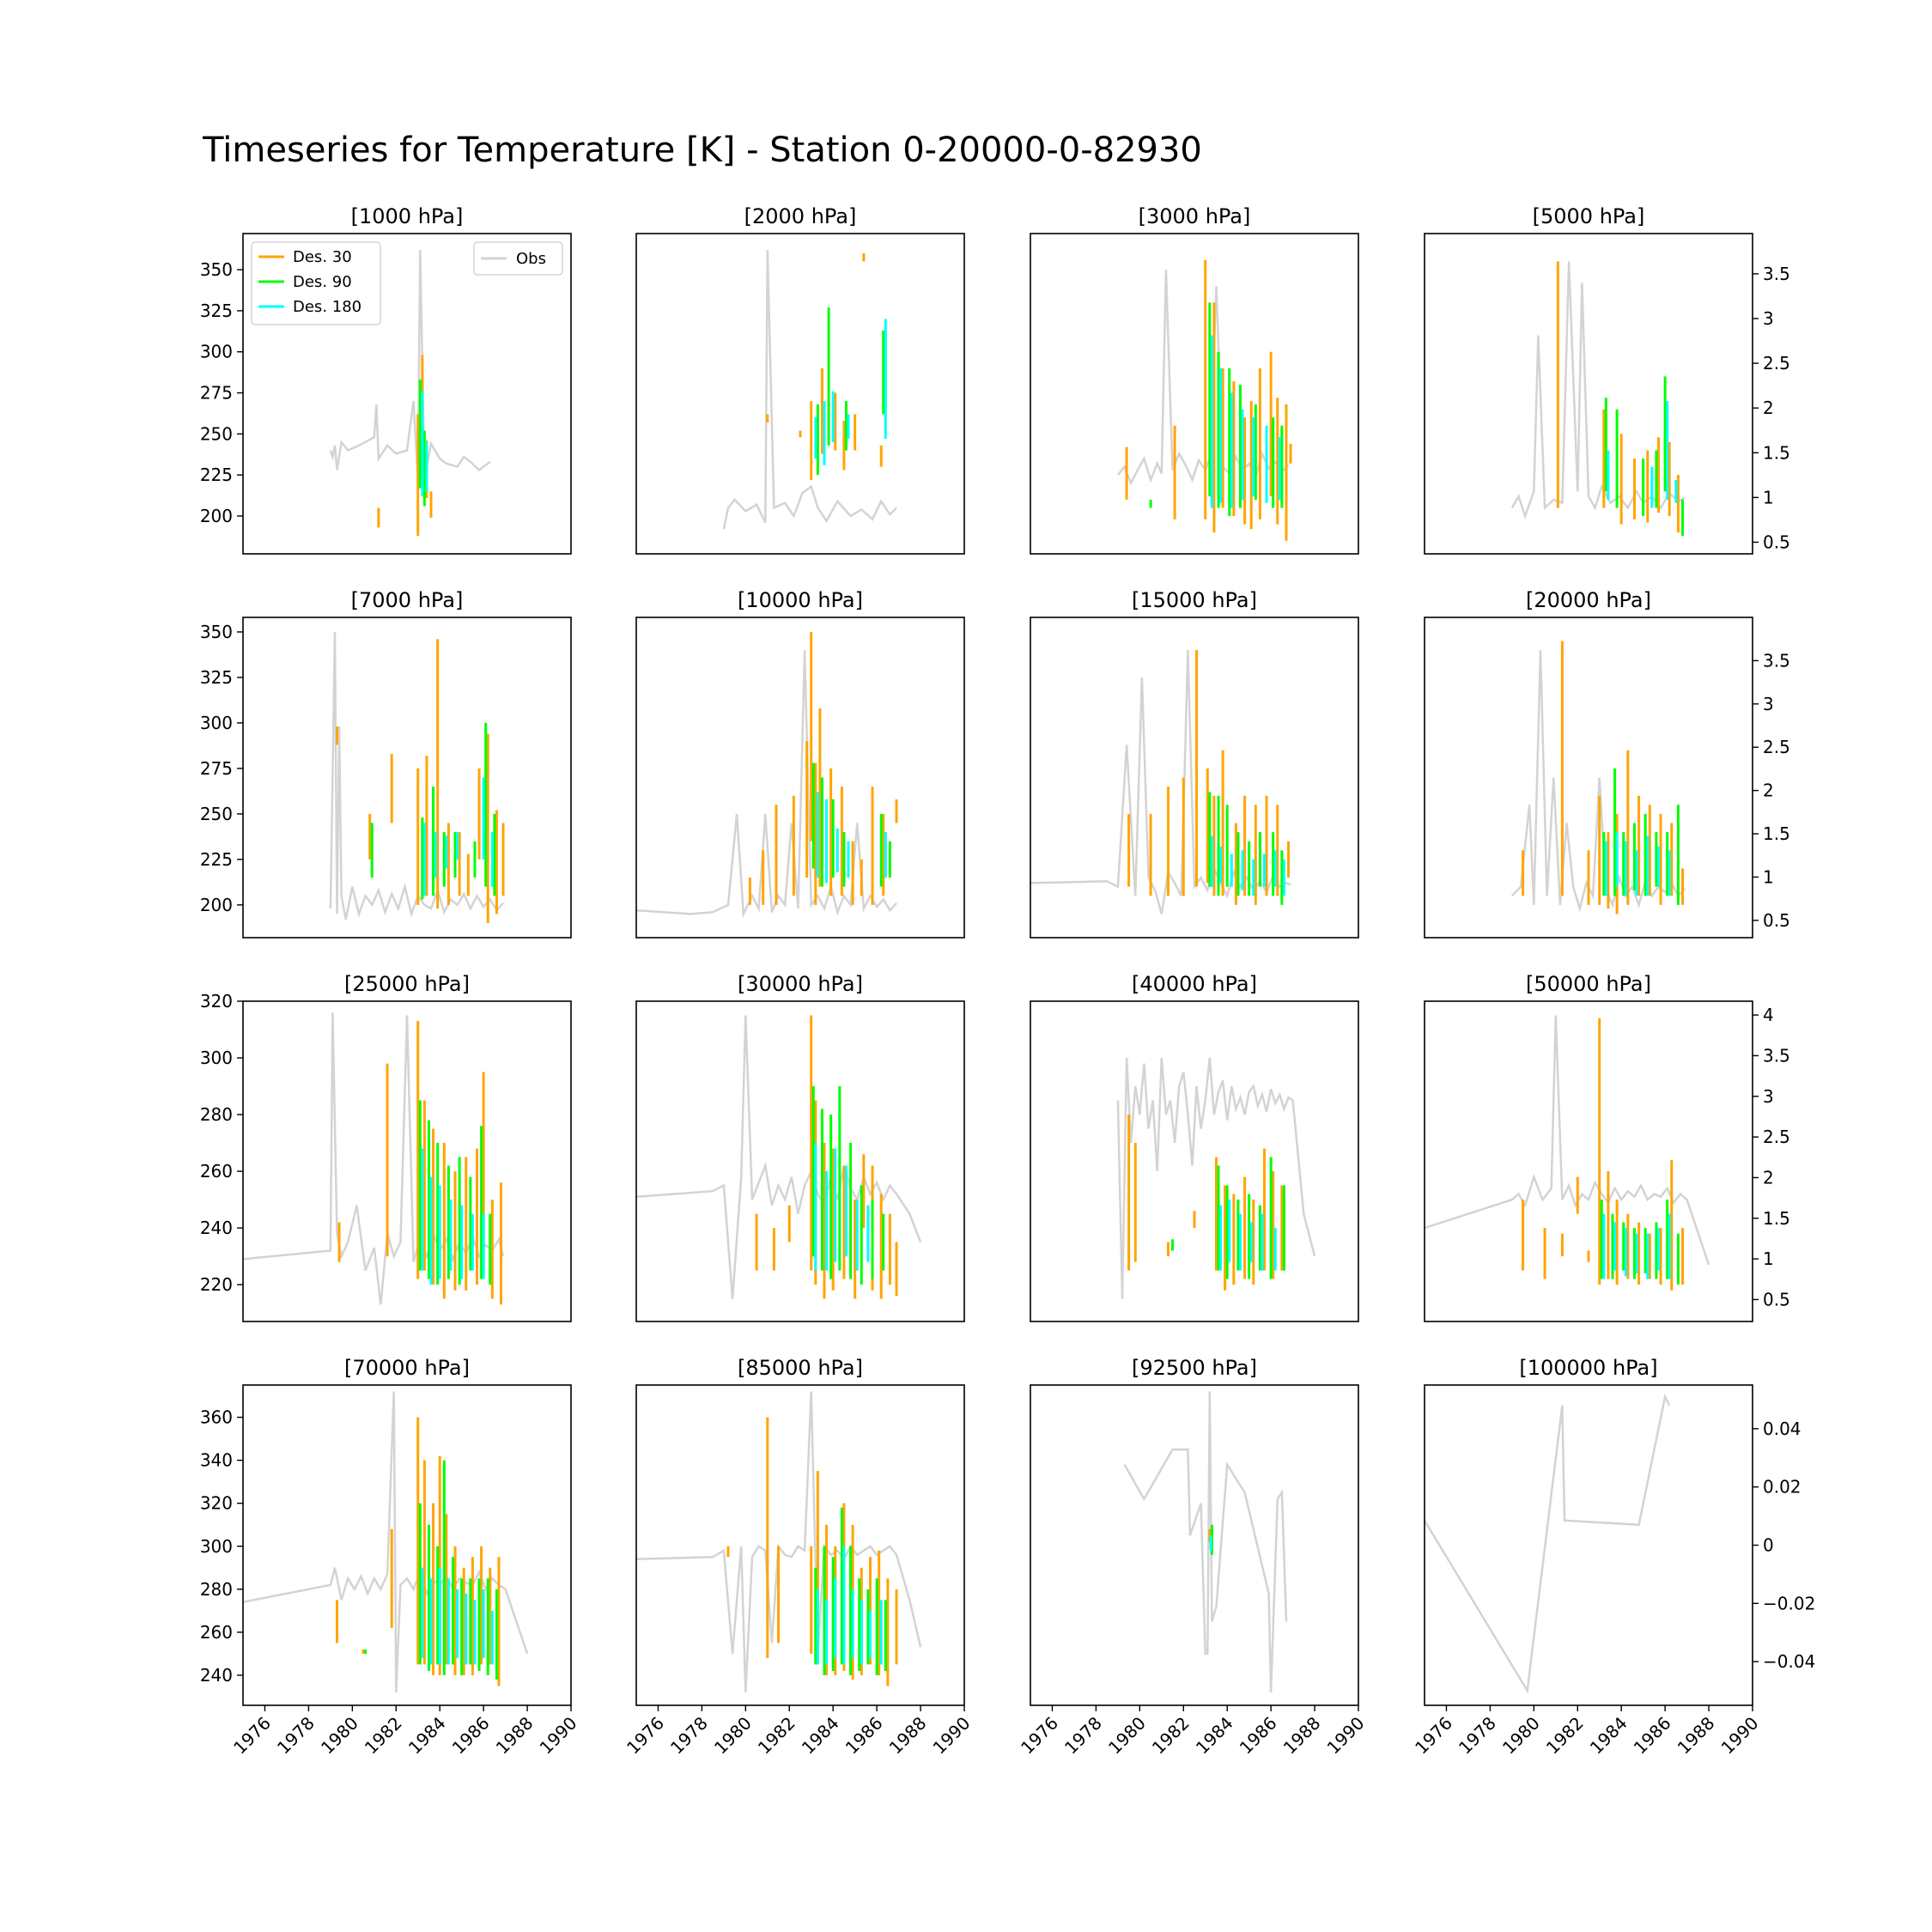 The height and width of the screenshot is (1932, 1932). Describe the element at coordinates (1769, 791) in the screenshot. I see `panel-20000-hpa-right-ytick-label: 2` at that location.